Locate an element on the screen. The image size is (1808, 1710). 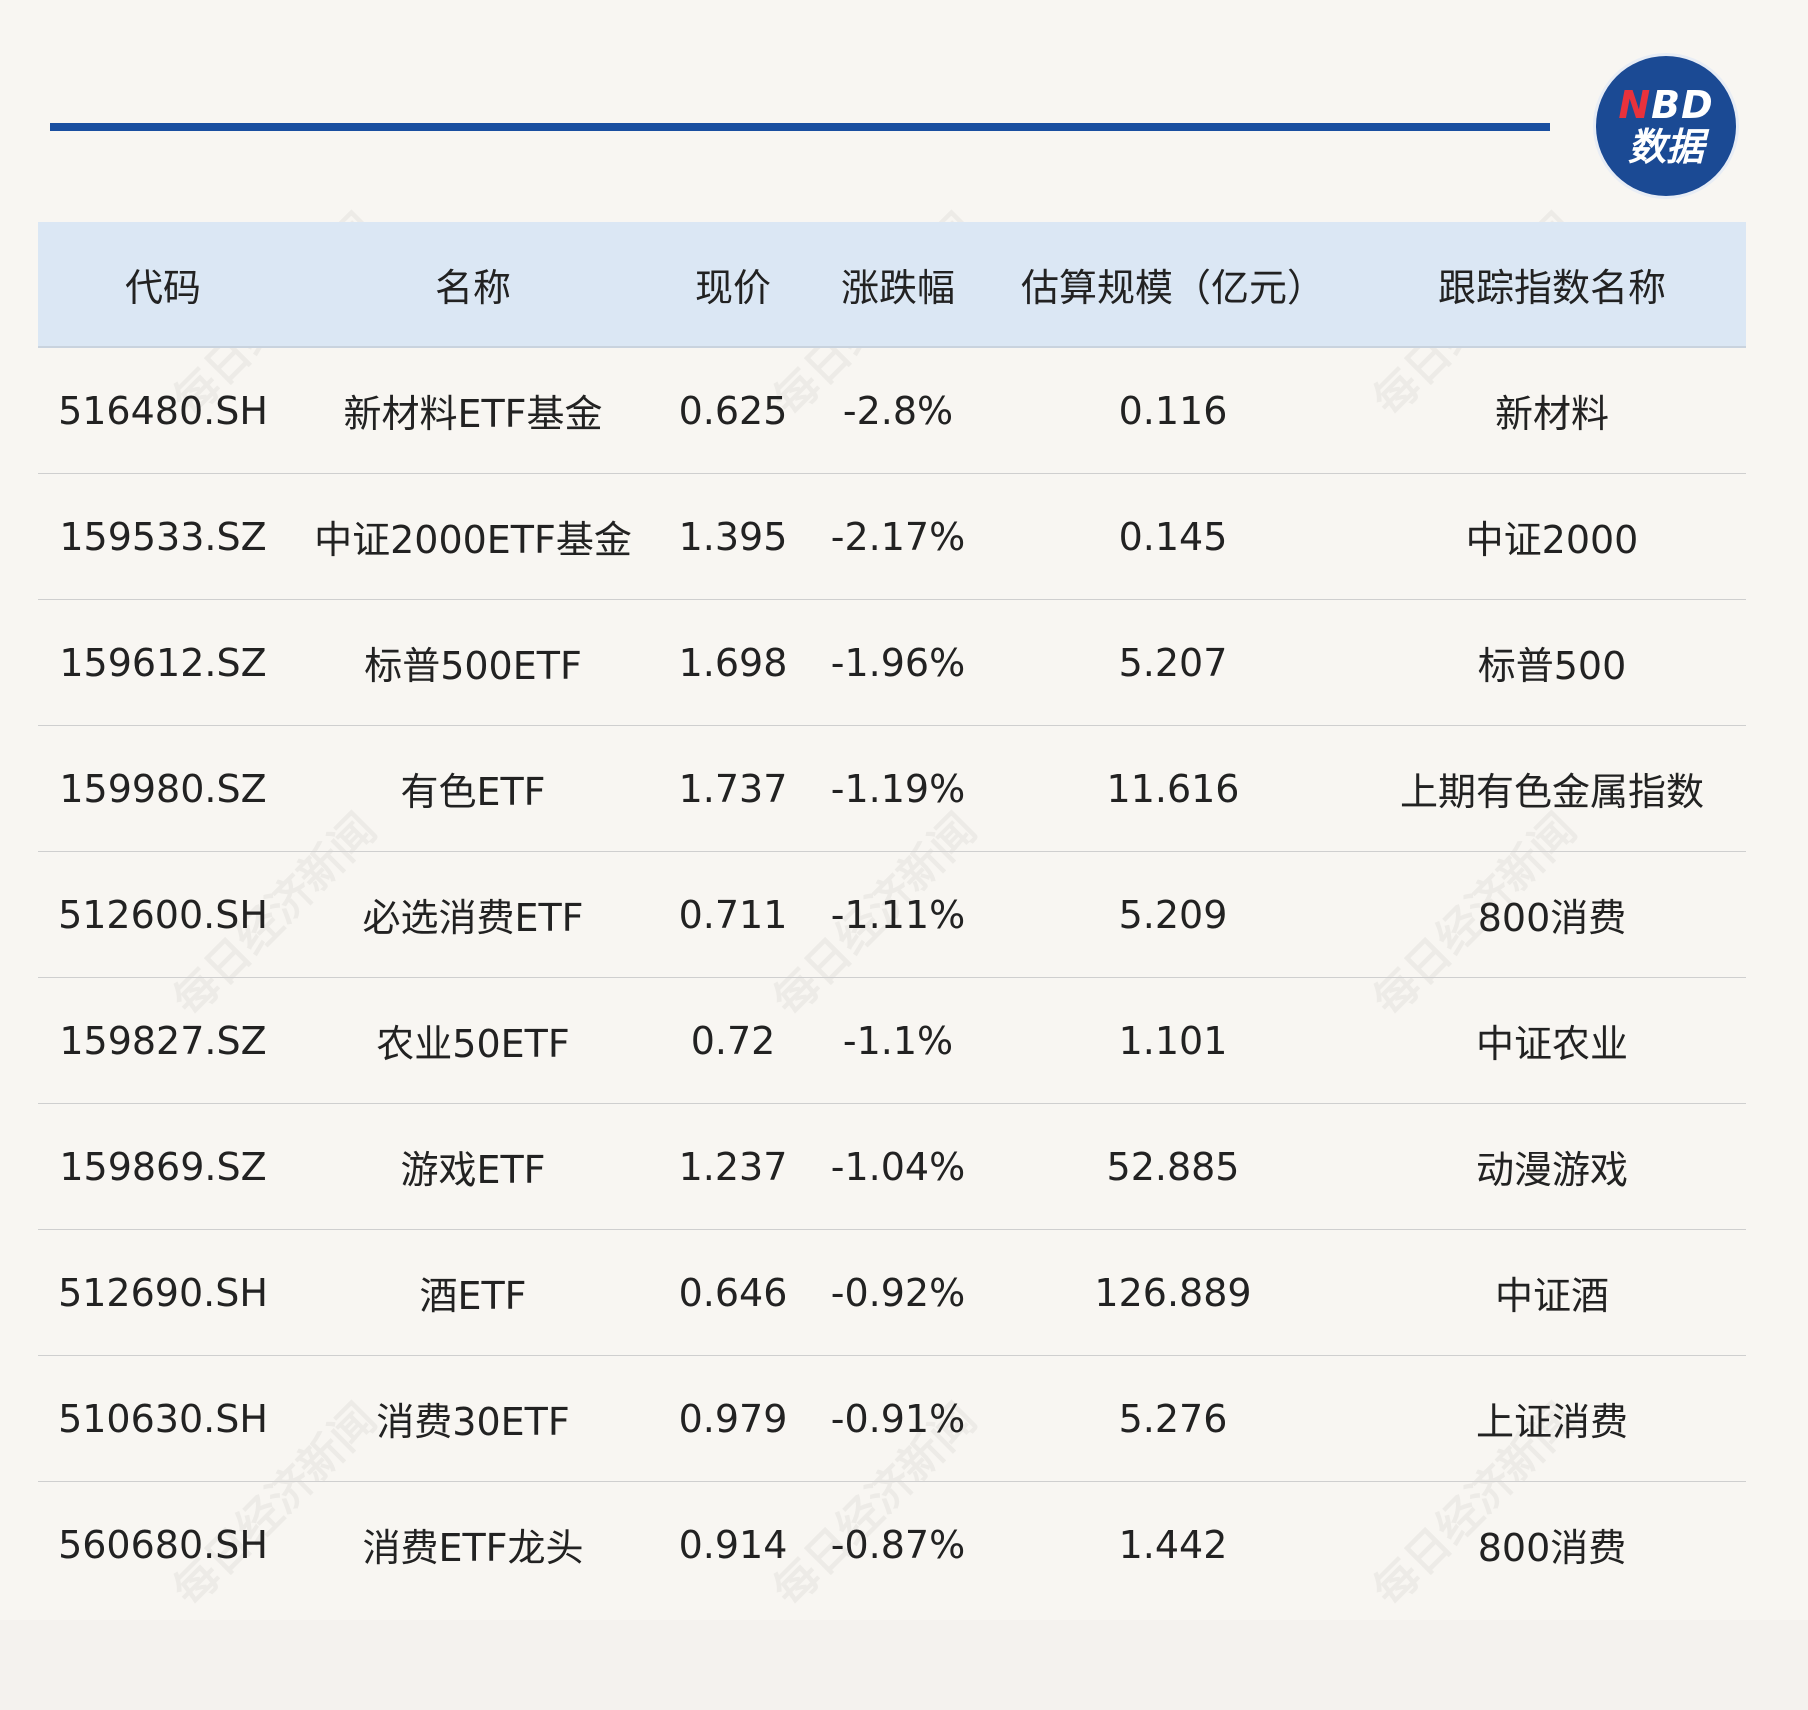
cell-change: -0.92% is located at coordinates (898, 1292).